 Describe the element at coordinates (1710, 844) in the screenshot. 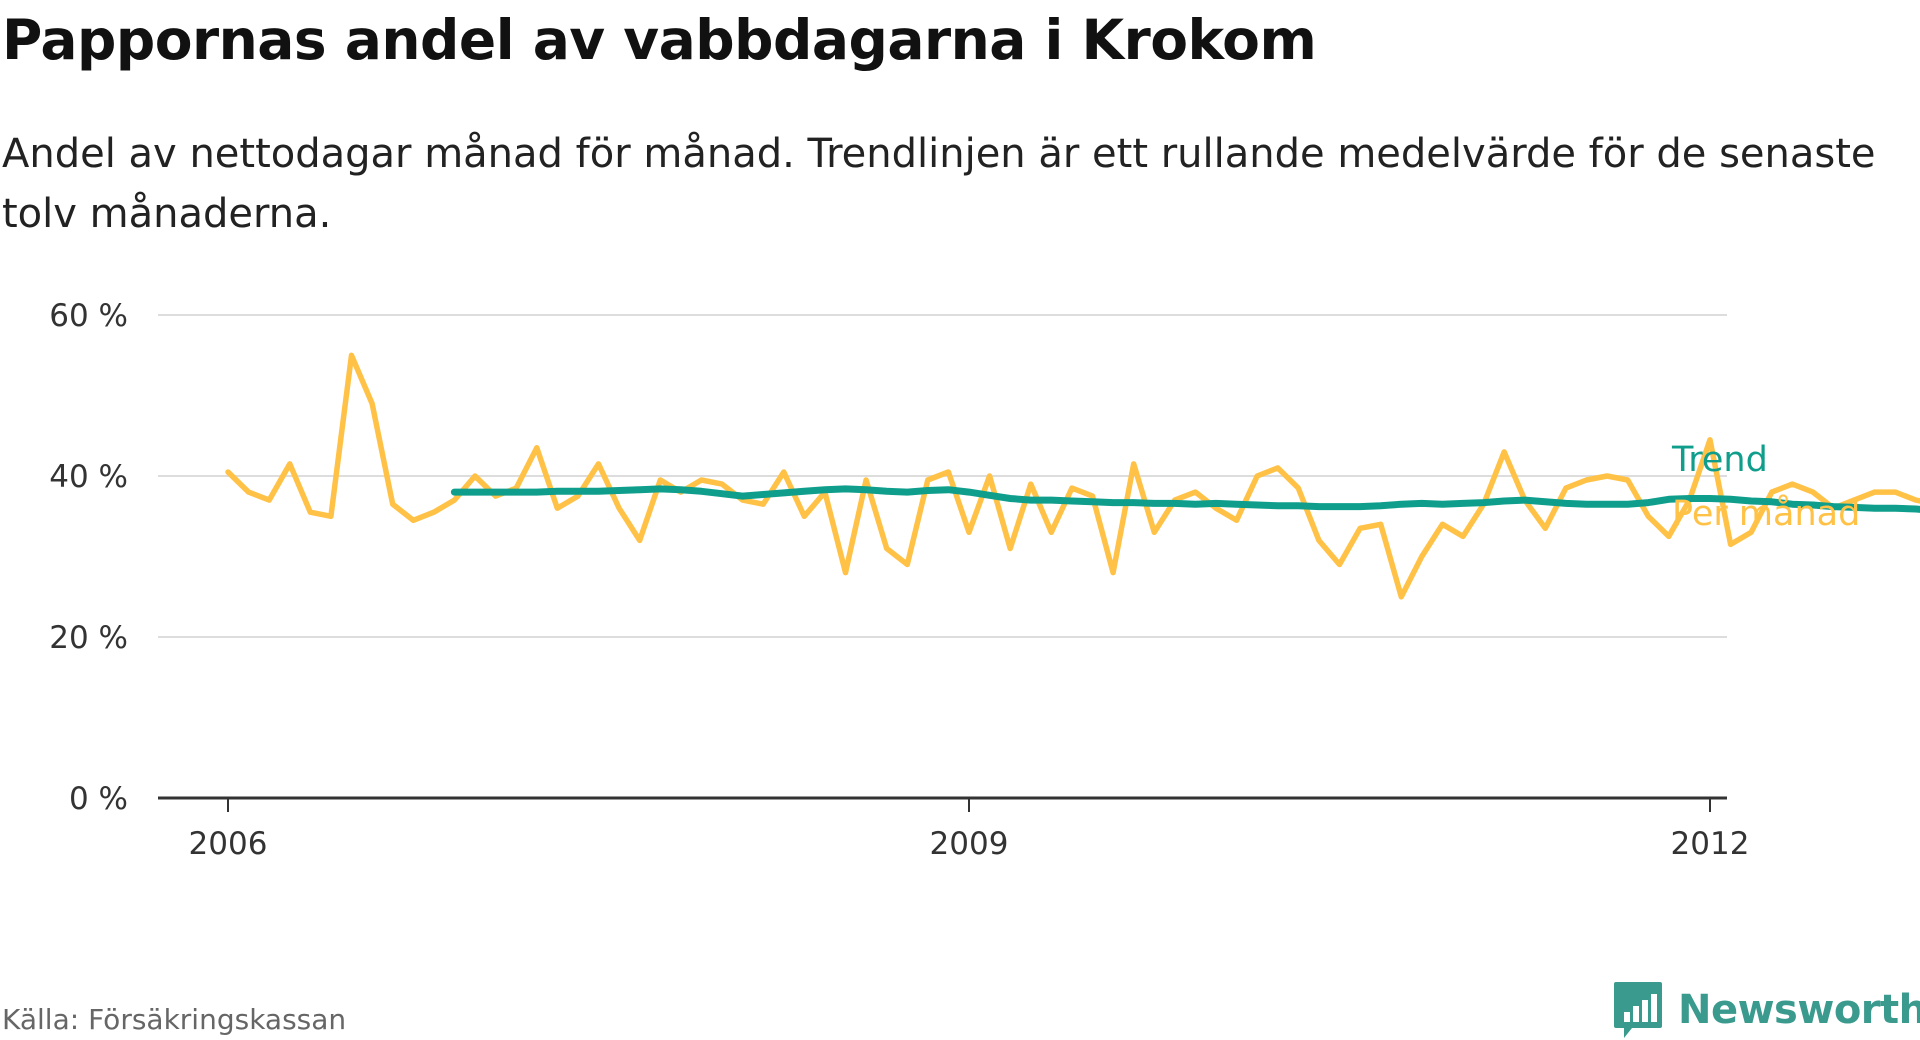

I see `x-tick-label: 2012` at that location.